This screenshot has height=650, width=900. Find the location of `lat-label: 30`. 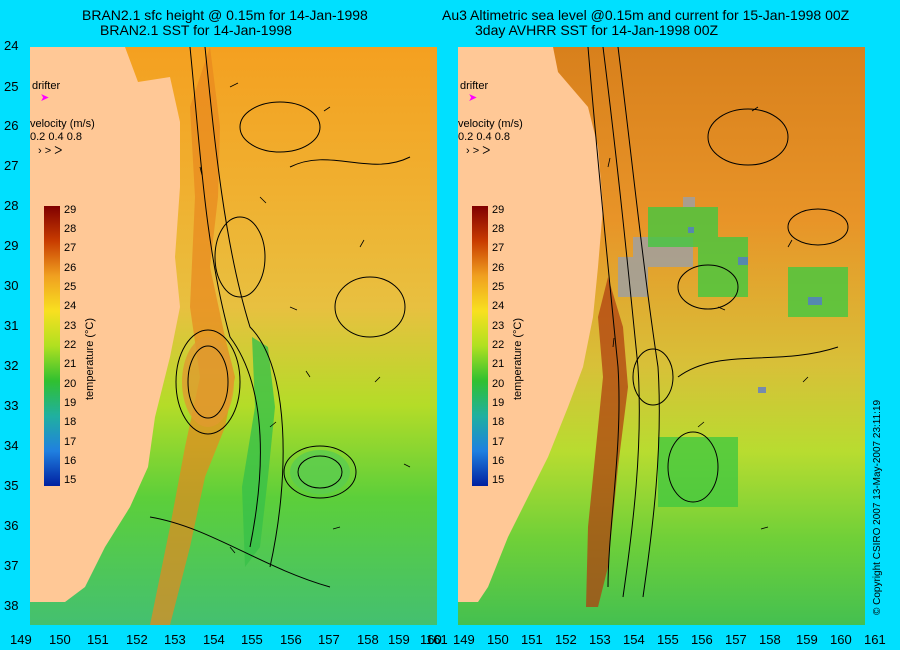

lat-label: 30 is located at coordinates (11, 285).